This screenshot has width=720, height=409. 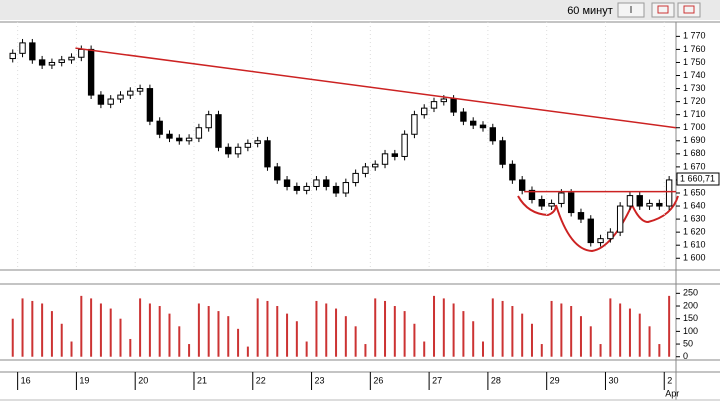 I want to click on x-tick-label: 27, so click(x=437, y=380).